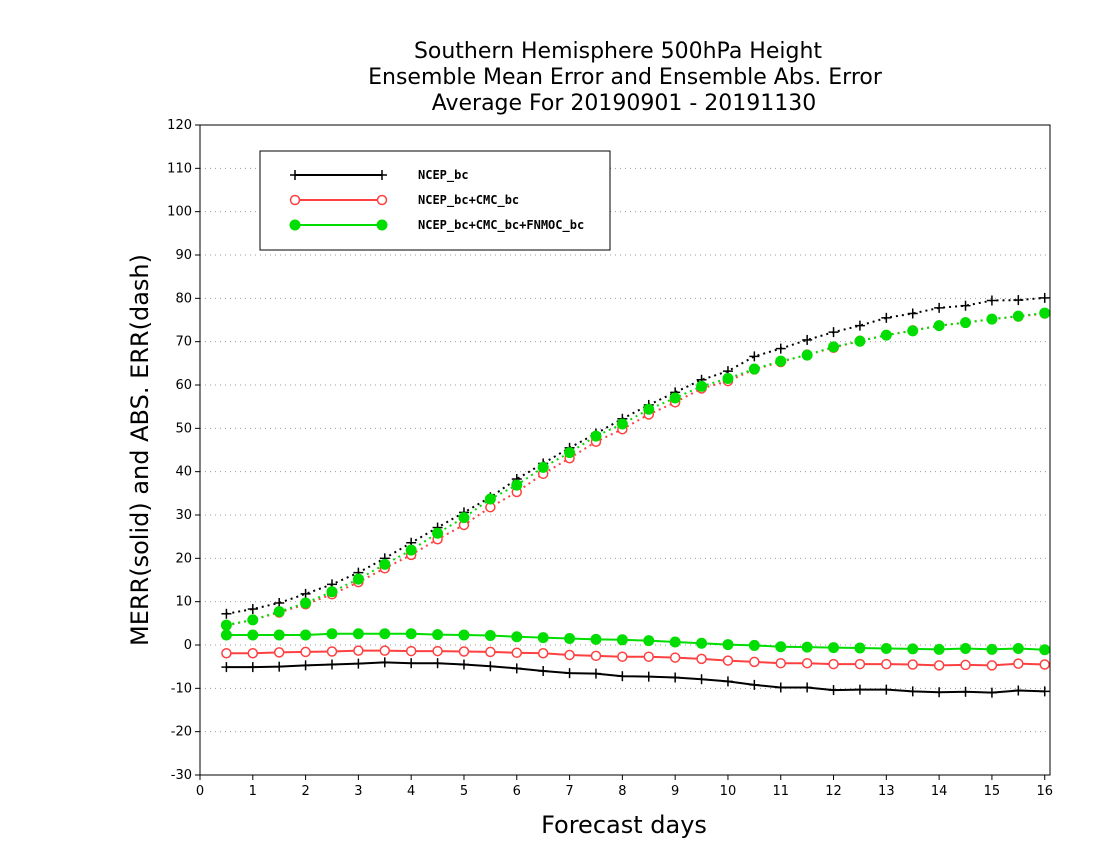 This screenshot has height=850, width=1100. Describe the element at coordinates (183, 298) in the screenshot. I see `y-tick-label: 80` at that location.